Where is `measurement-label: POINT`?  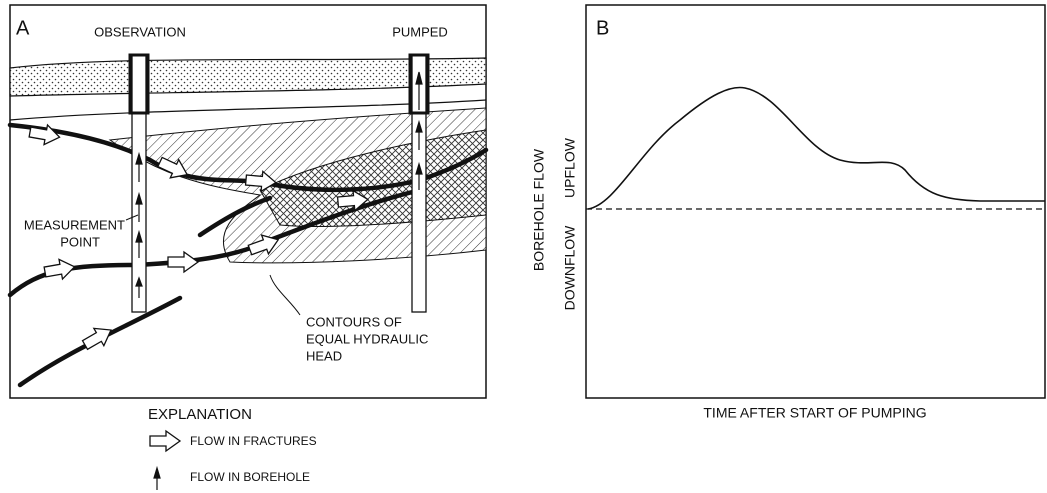 measurement-label: POINT is located at coordinates (80, 241).